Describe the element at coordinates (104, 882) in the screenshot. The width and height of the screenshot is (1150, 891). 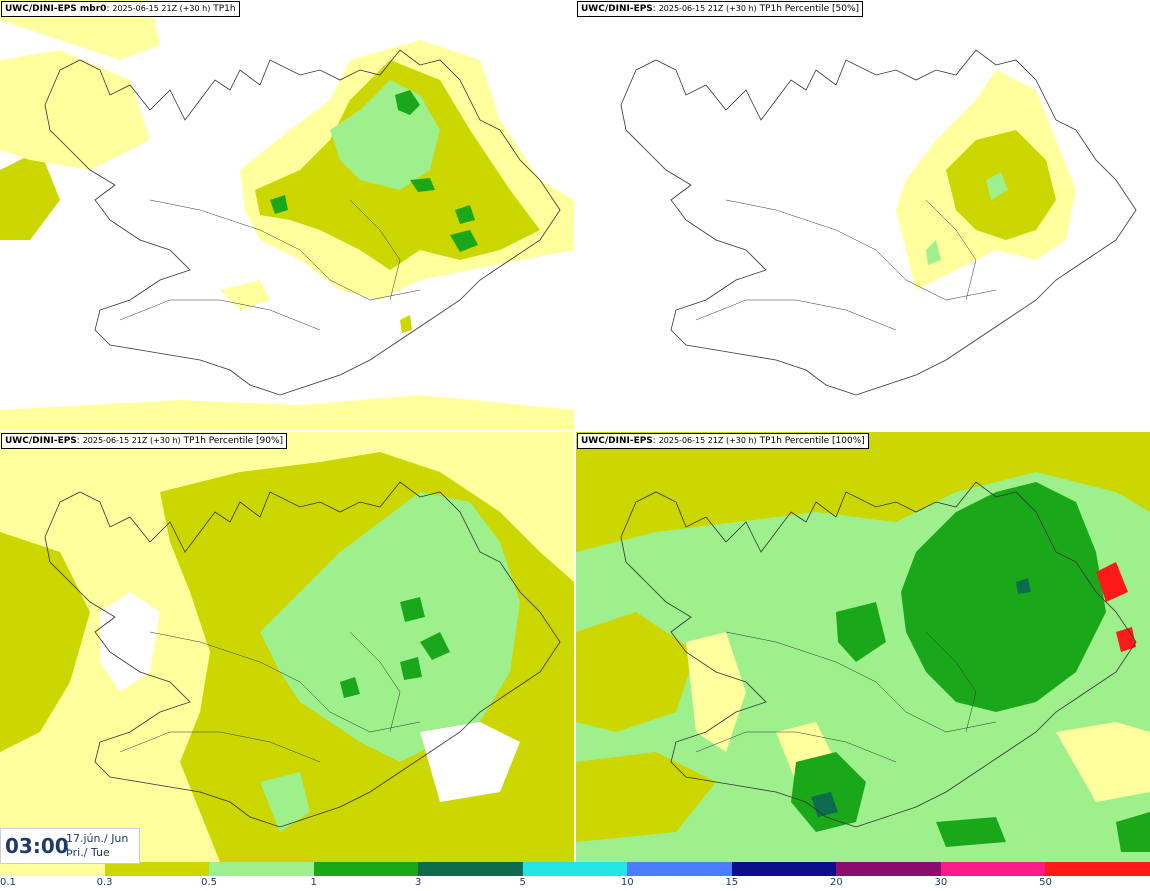
I see `colorbar-tick-label: 0.3` at that location.